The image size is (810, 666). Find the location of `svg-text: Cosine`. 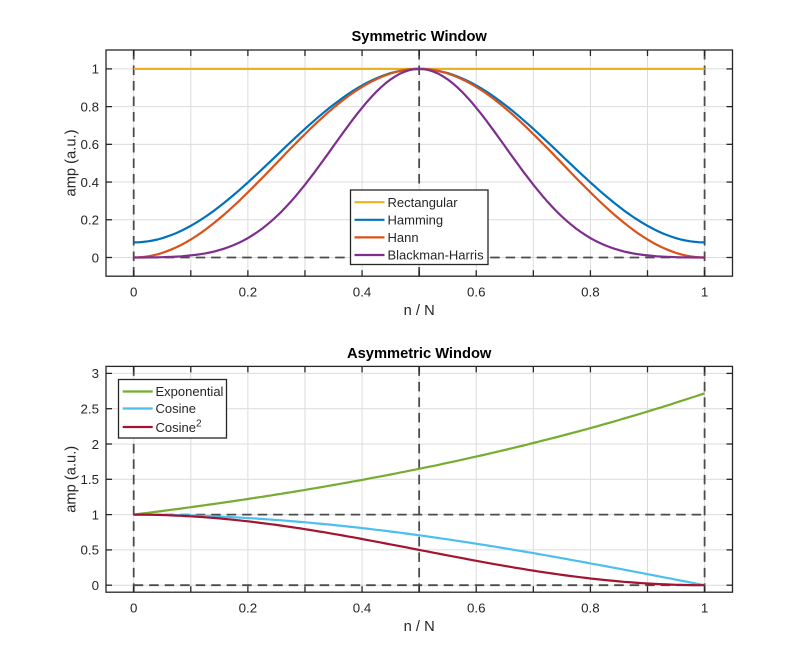

svg-text: Cosine is located at coordinates (176, 408).